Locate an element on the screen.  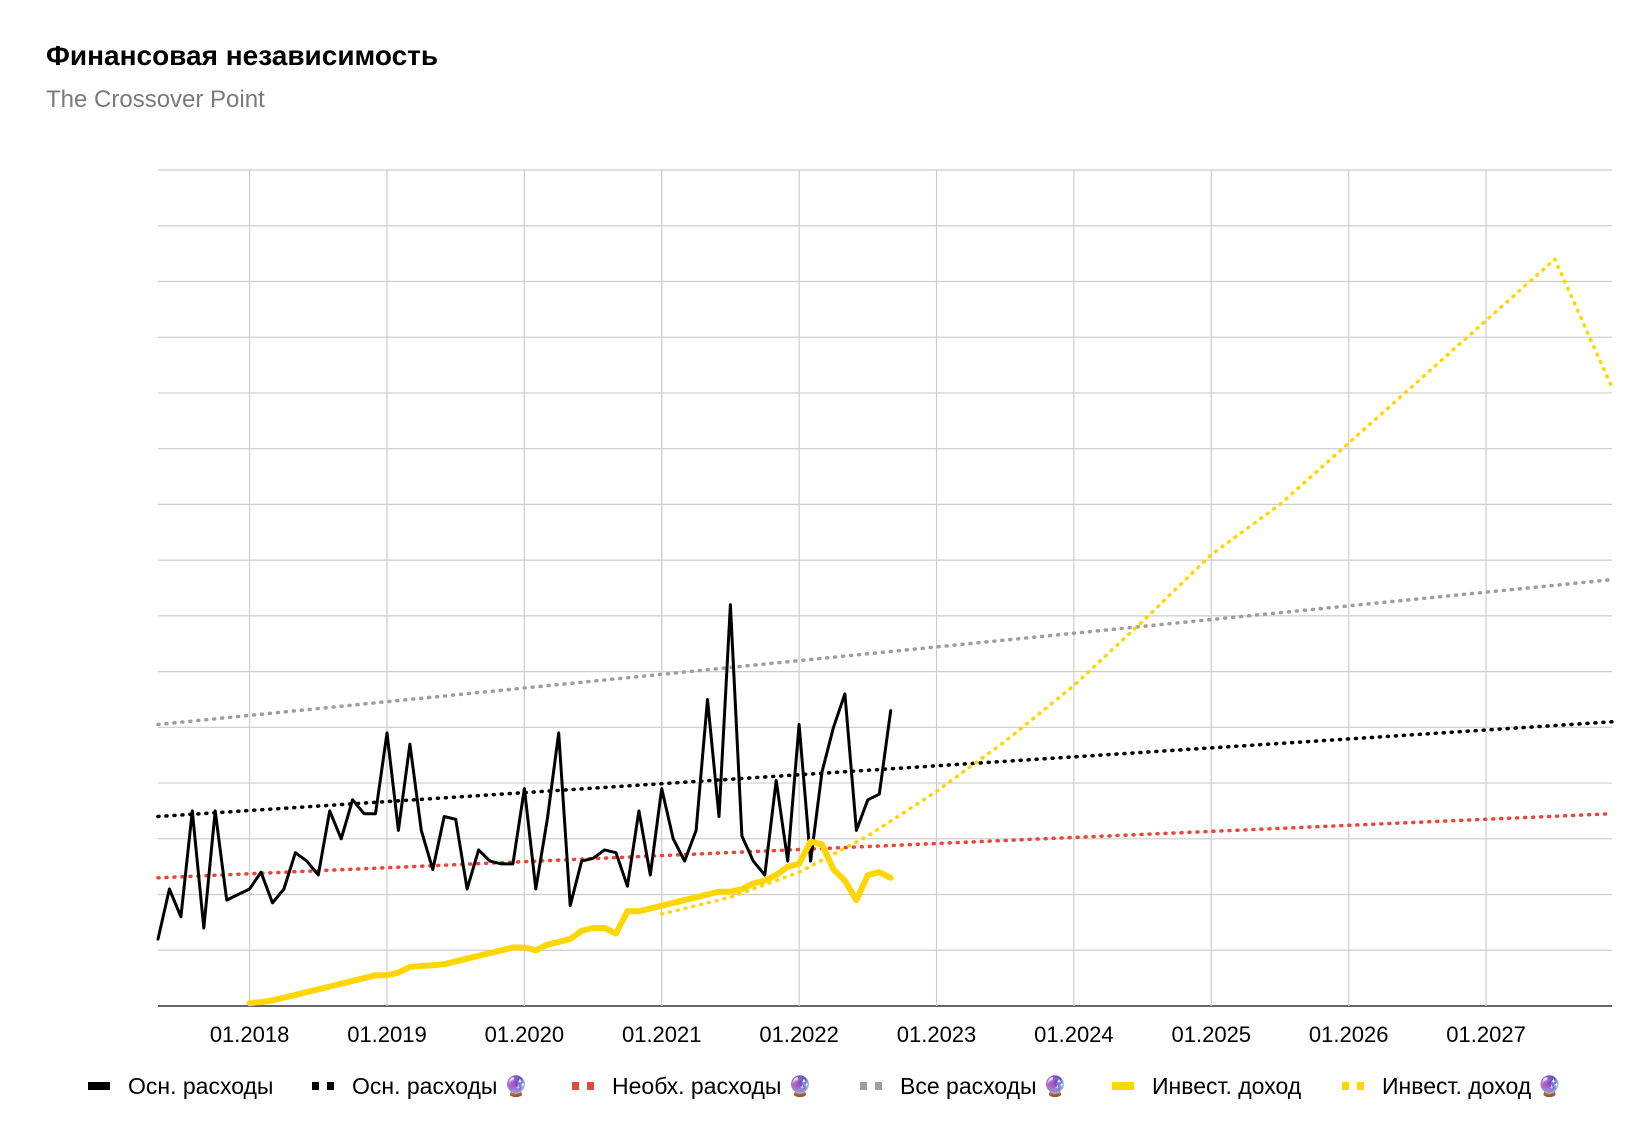
x-tick-label: 01.2024 is located at coordinates (1074, 1034).